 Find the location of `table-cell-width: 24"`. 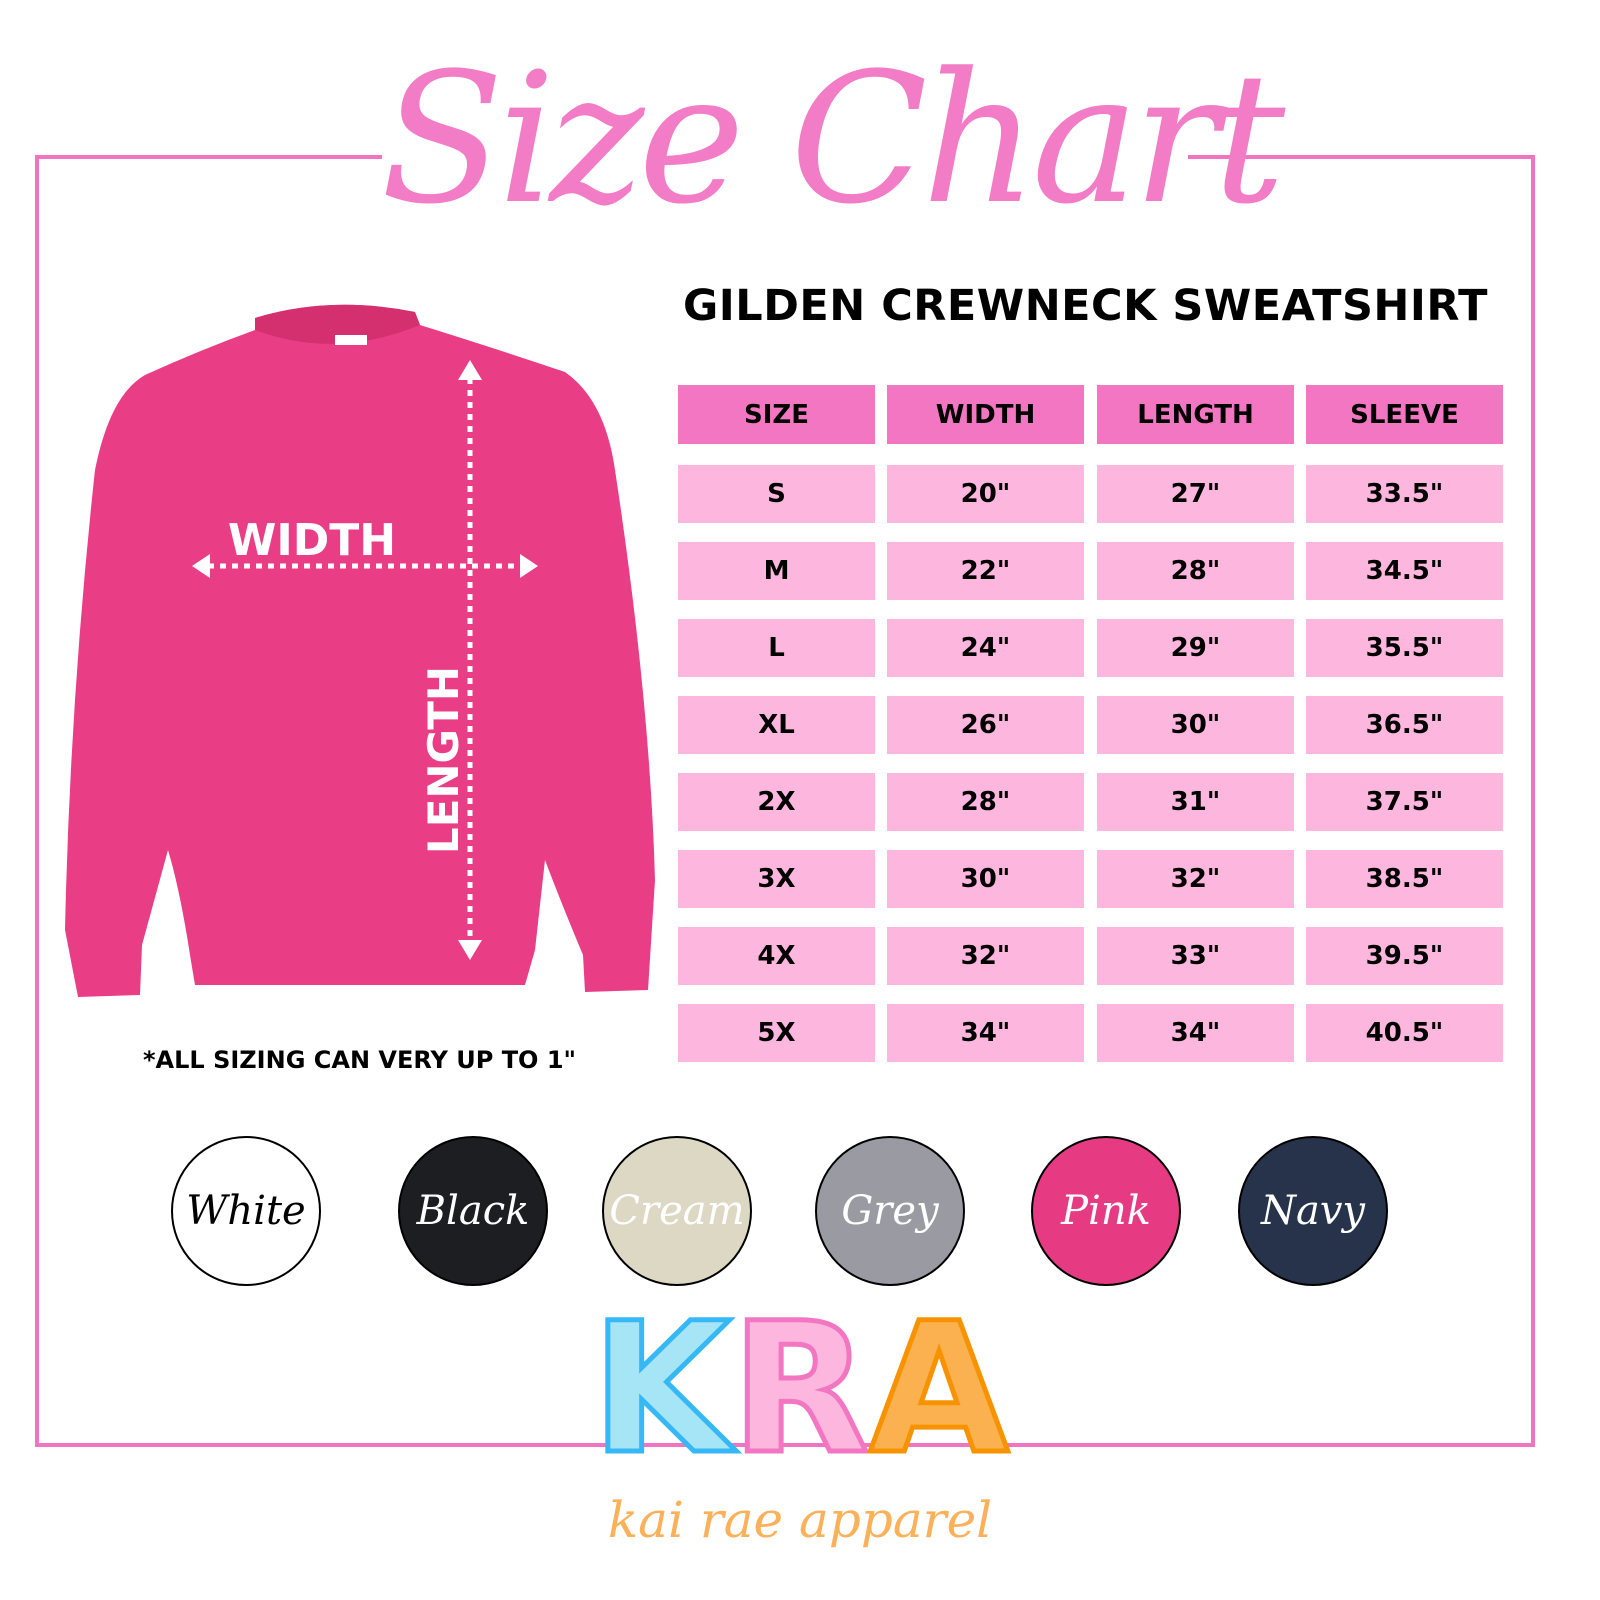

table-cell-width: 24" is located at coordinates (985, 648).